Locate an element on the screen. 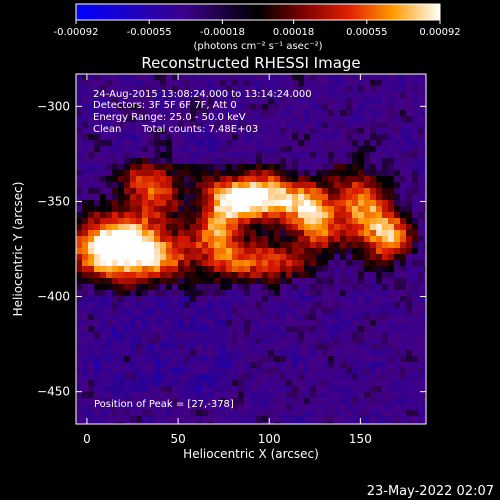 The width and height of the screenshot is (500, 500). colorbar-tick-label: -0.00055 is located at coordinates (149, 32).